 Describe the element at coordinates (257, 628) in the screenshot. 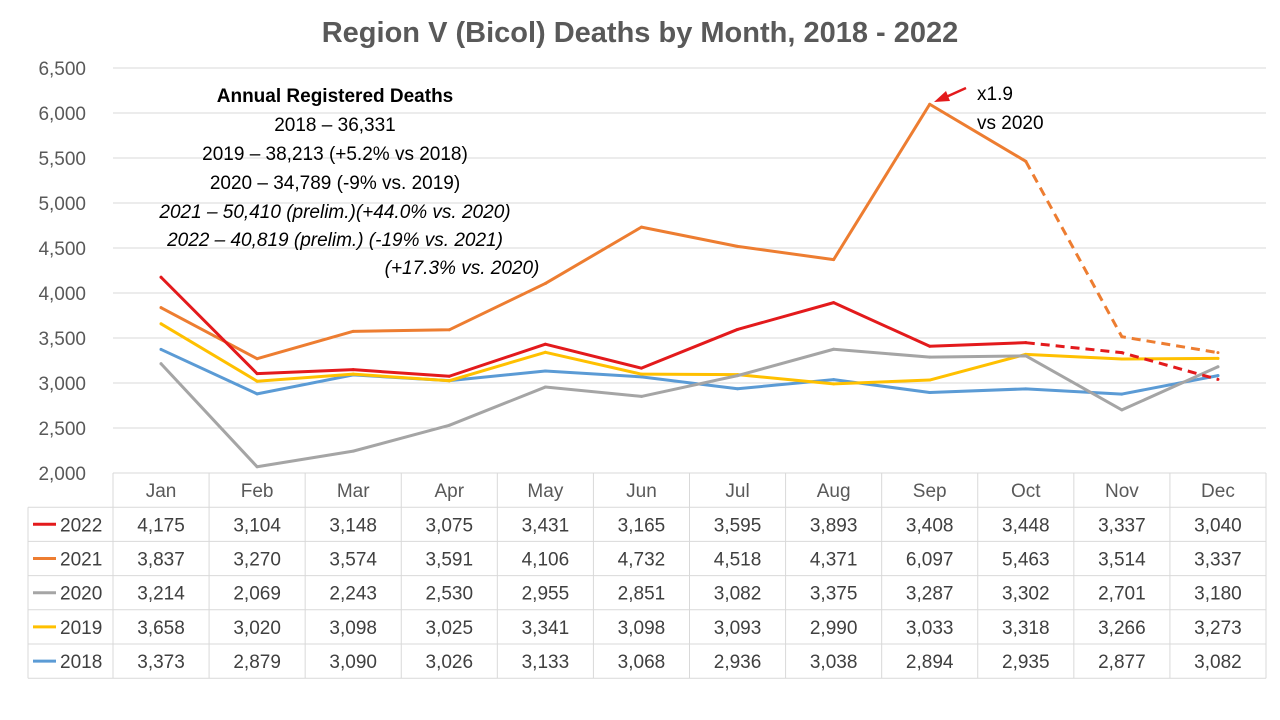

I see `data-label: 3,020` at that location.